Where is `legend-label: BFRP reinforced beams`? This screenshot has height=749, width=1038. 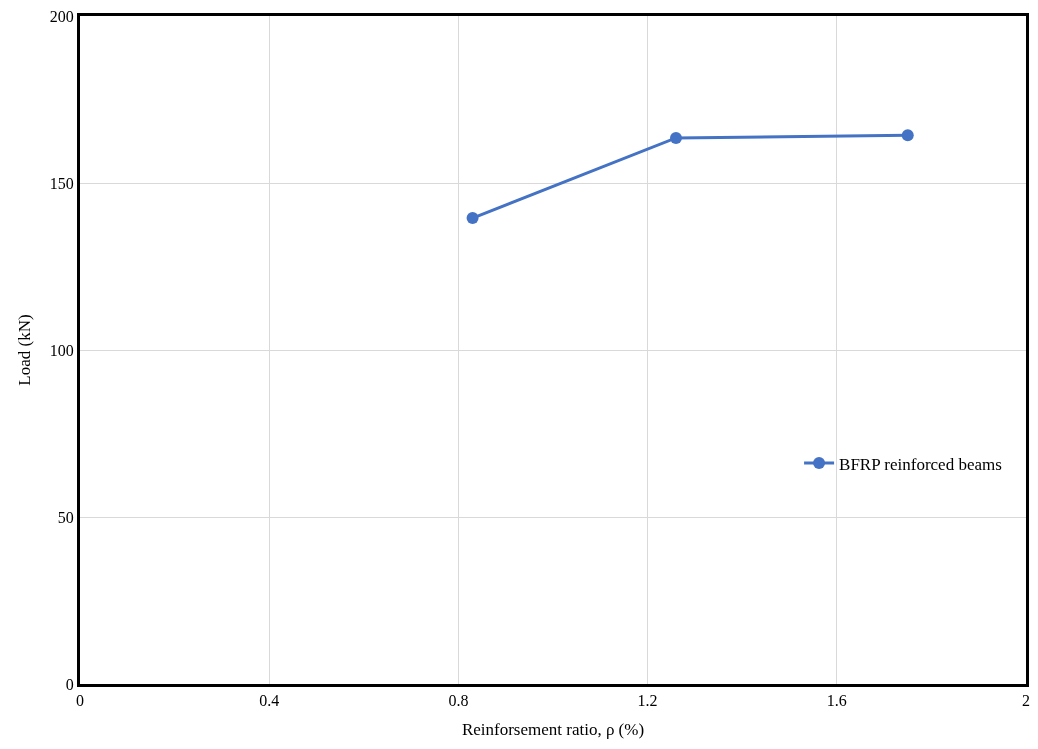 legend-label: BFRP reinforced beams is located at coordinates (920, 464).